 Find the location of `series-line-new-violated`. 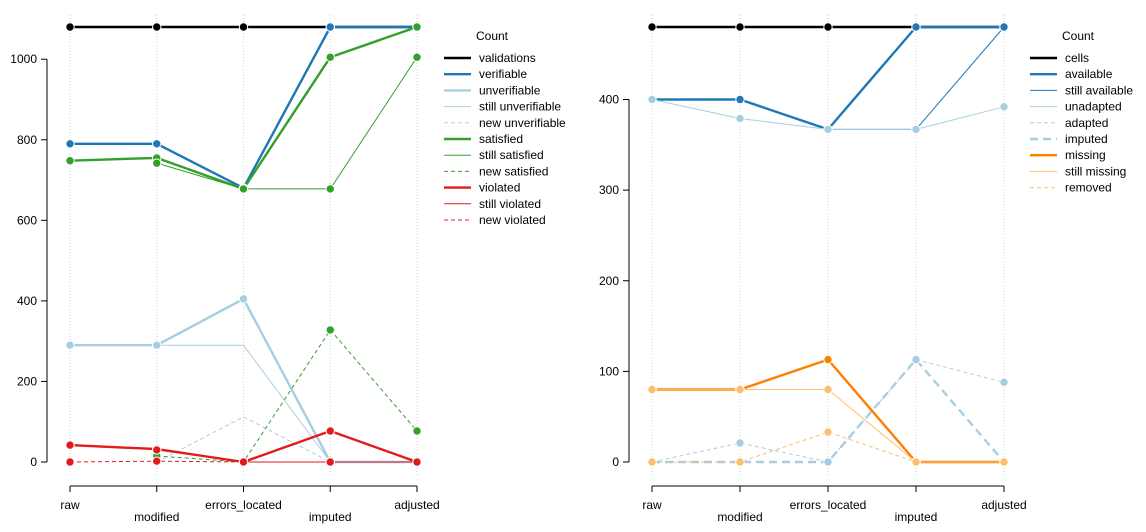

series-line-new-violated is located at coordinates (243, 461).